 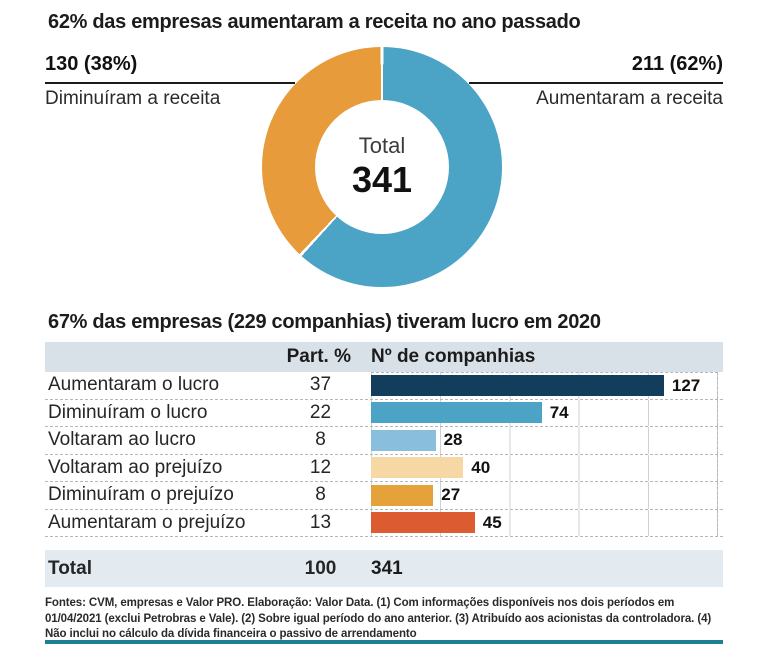 I want to click on bar-cell: 127, so click(x=544, y=385).